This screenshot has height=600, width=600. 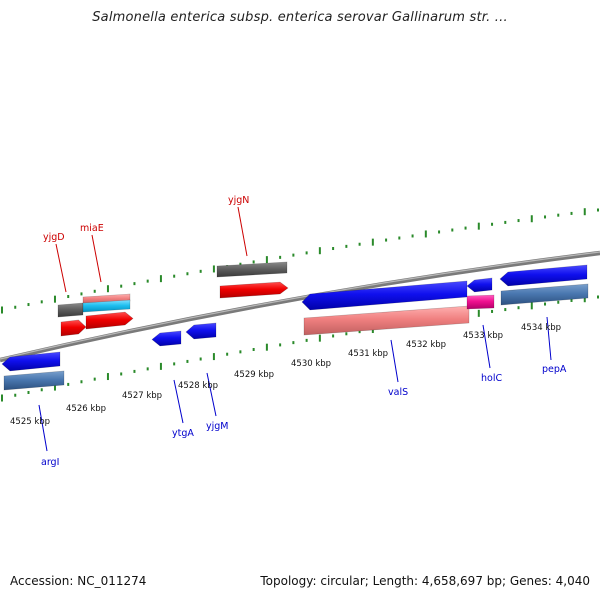 What do you see at coordinates (198, 386) in the screenshot?
I see `tick-label: 4528 kbp` at bounding box center [198, 386].